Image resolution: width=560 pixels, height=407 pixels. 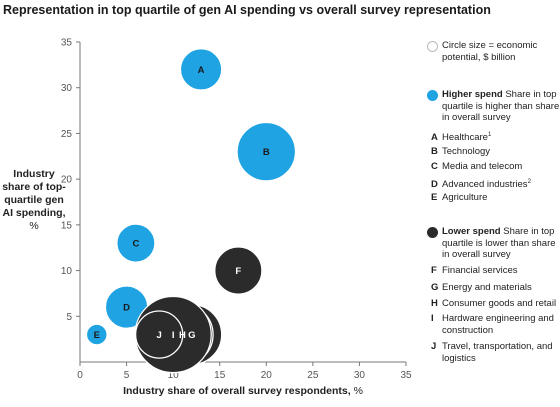 I want to click on lower-spend-title: Lower spend, so click(x=471, y=231).